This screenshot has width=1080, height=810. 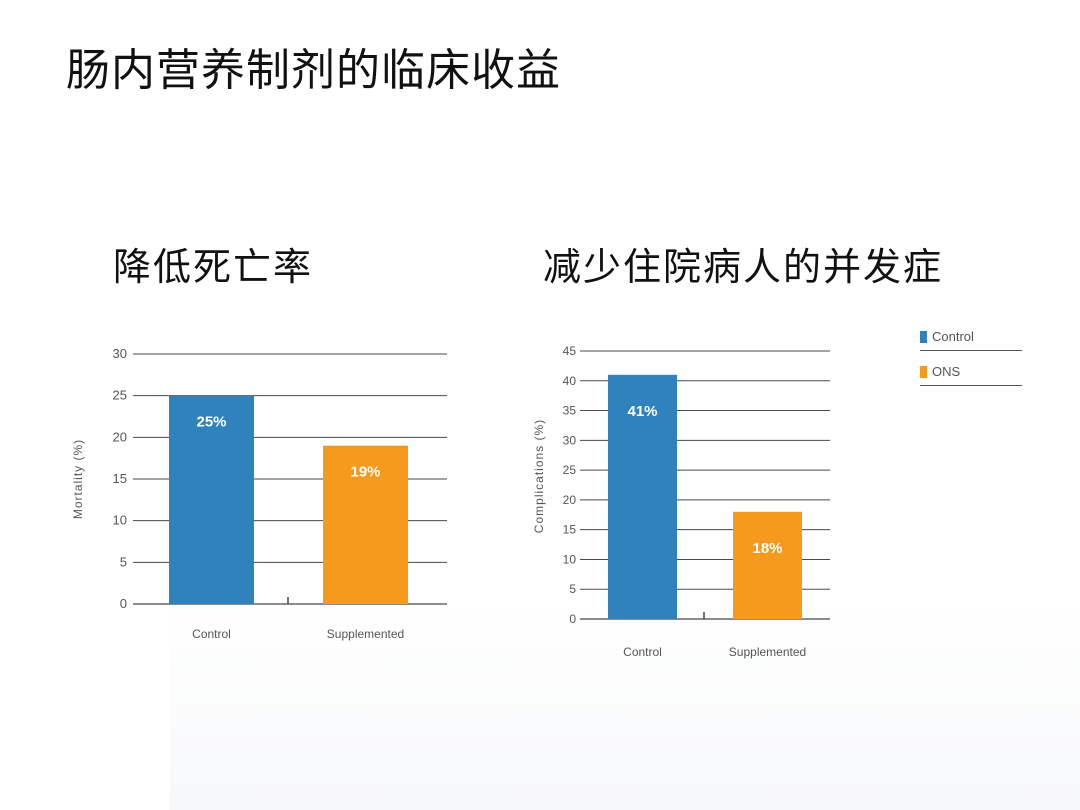 What do you see at coordinates (923, 337) in the screenshot?
I see `legend-swatch-control` at bounding box center [923, 337].